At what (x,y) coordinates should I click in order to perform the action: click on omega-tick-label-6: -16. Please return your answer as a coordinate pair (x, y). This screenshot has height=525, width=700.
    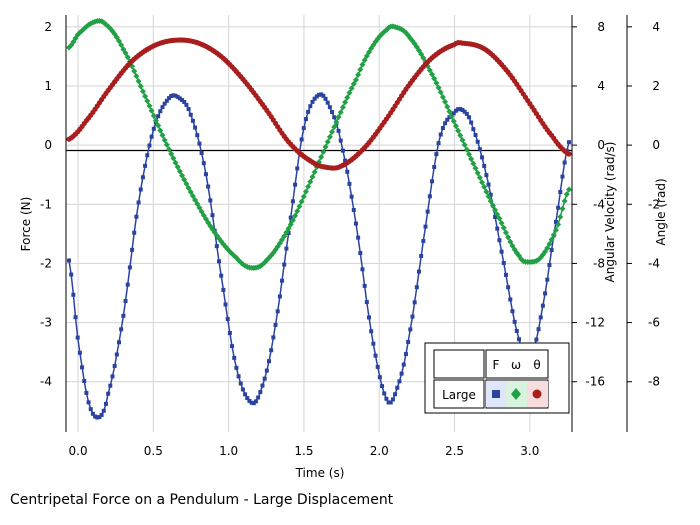
    Looking at the image, I should click on (595, 382).